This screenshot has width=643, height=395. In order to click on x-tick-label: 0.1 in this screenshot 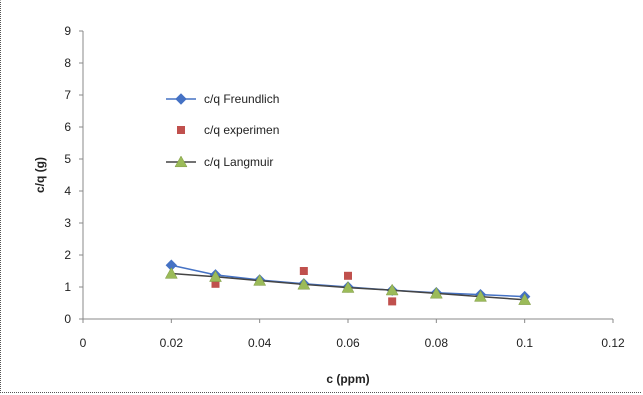, I will do `click(524, 343)`.